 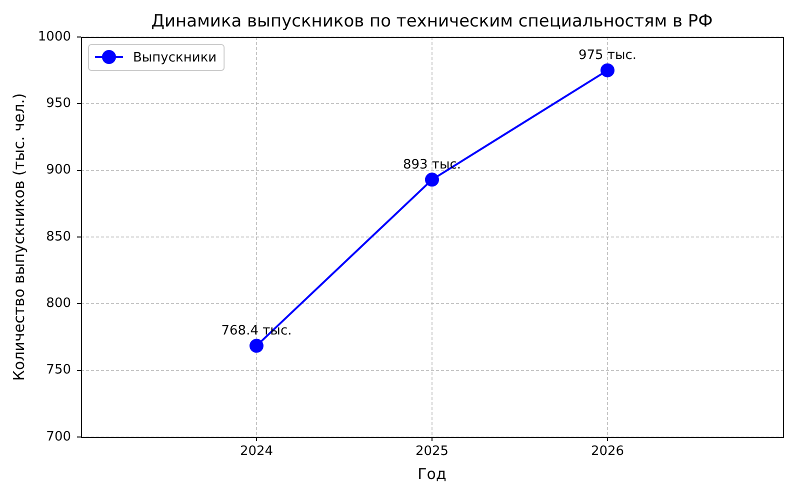 What do you see at coordinates (58, 104) in the screenshot?
I see `y-tick-label: 950` at bounding box center [58, 104].